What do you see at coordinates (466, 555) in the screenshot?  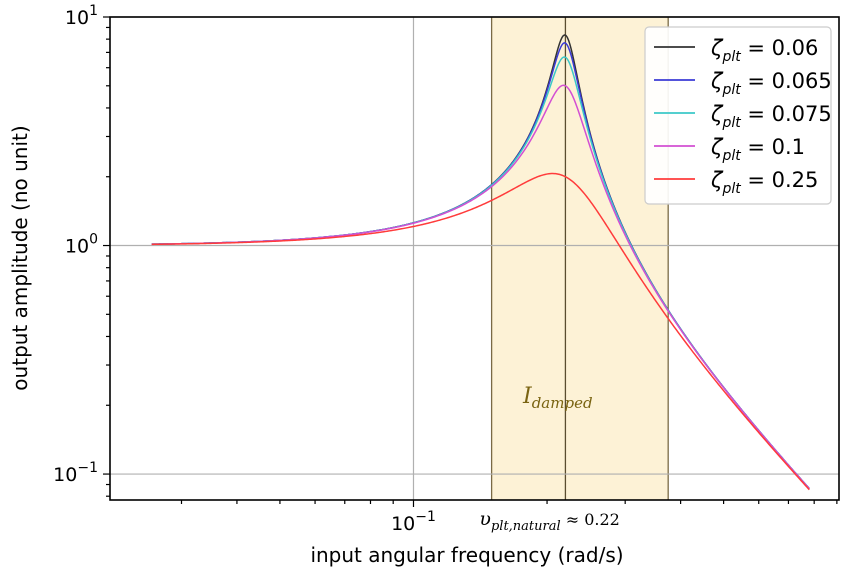 I see `x-axis-label: input angular frequency (rad/s)` at bounding box center [466, 555].